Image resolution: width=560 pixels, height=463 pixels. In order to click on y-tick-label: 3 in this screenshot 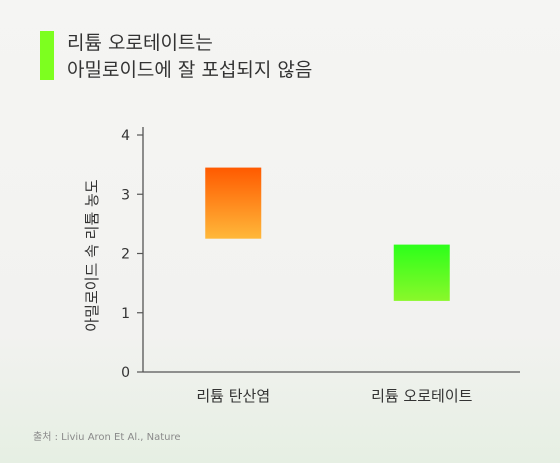, I will do `click(125, 195)`.